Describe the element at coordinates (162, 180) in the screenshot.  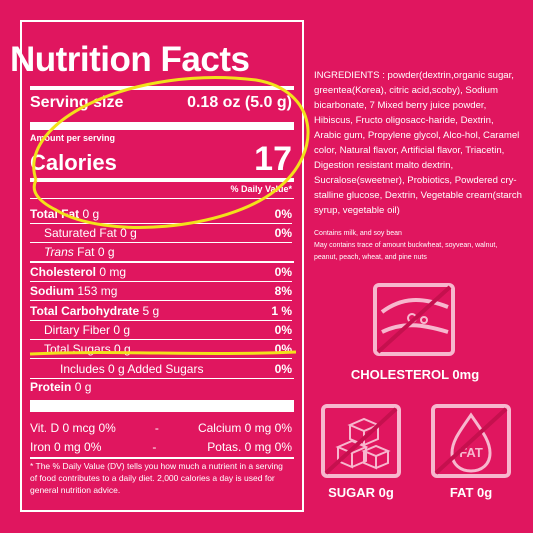
I see `calories-divider` at that location.